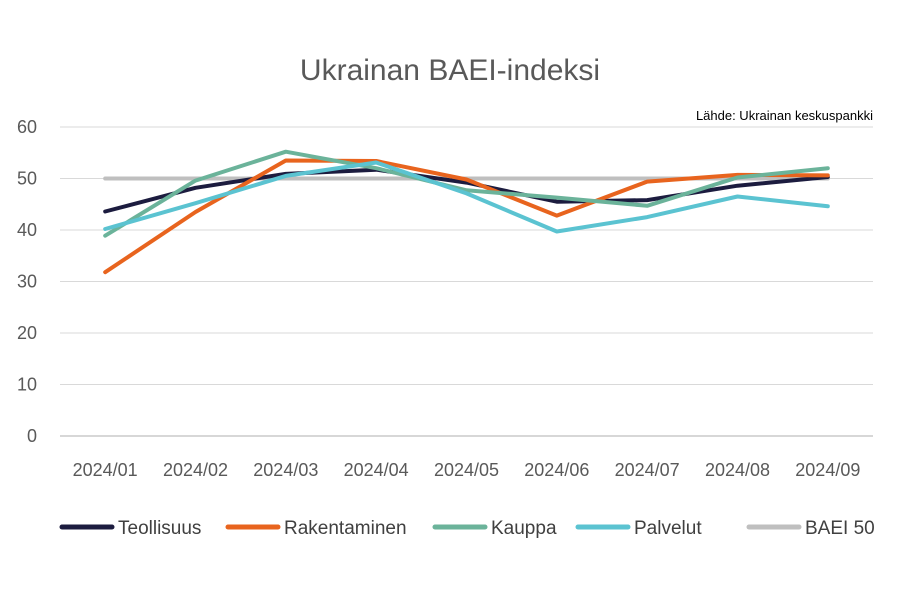 The height and width of the screenshot is (600, 900). I want to click on y-tick-label: 30, so click(27, 282).